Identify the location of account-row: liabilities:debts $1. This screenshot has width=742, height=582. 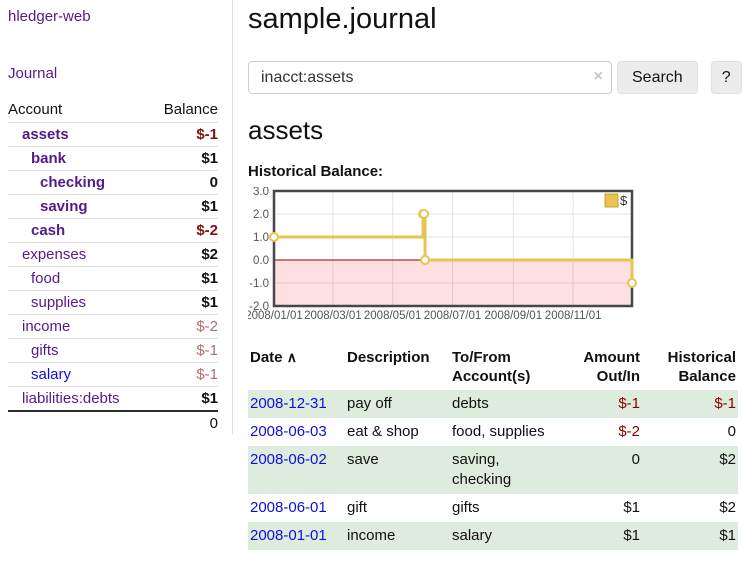
(113, 398).